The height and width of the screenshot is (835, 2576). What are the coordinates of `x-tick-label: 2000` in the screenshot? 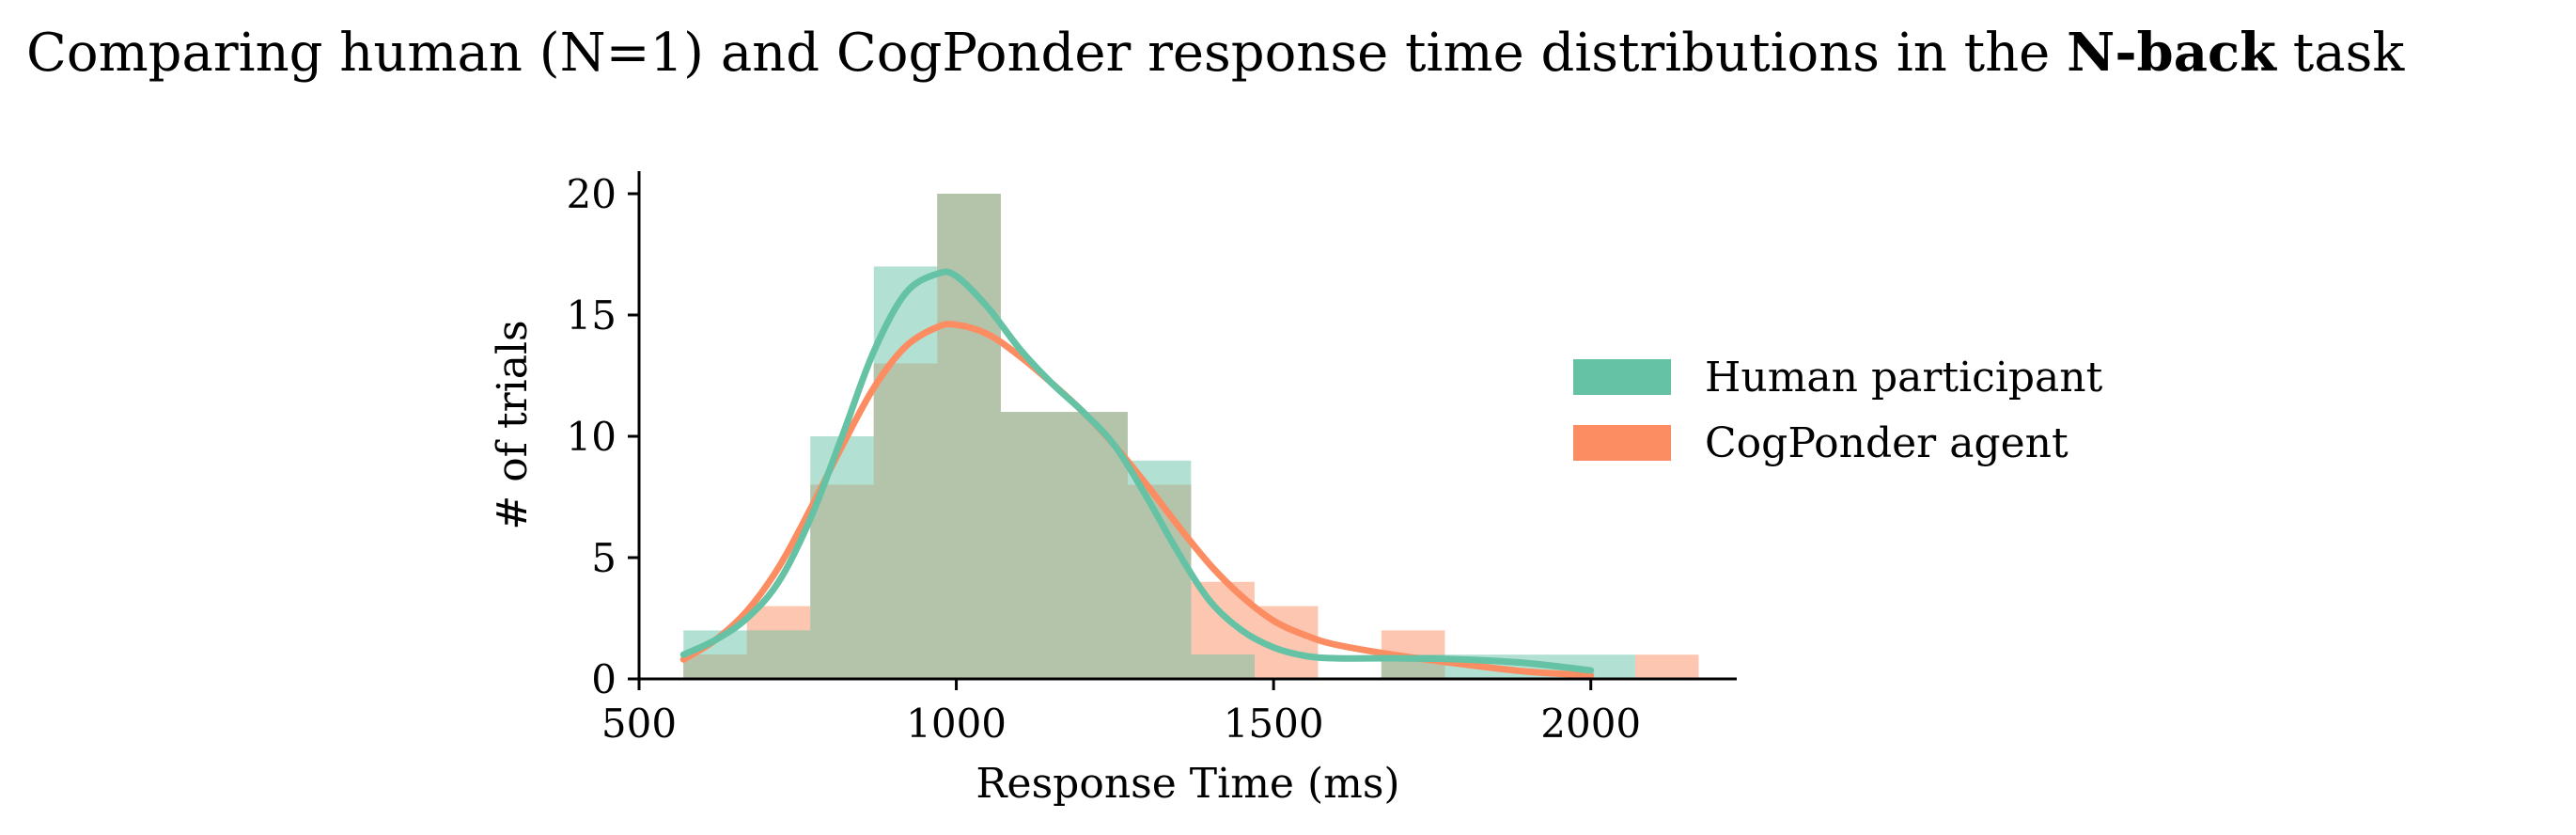 It's located at (1590, 724).